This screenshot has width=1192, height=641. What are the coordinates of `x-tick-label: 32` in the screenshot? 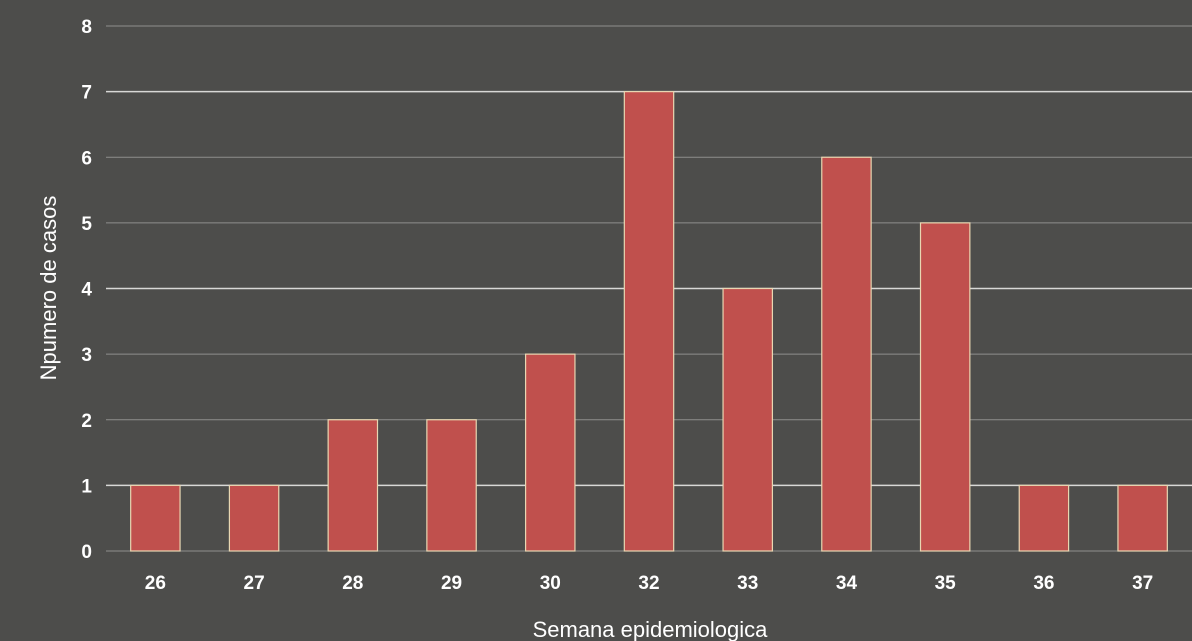 It's located at (648, 583).